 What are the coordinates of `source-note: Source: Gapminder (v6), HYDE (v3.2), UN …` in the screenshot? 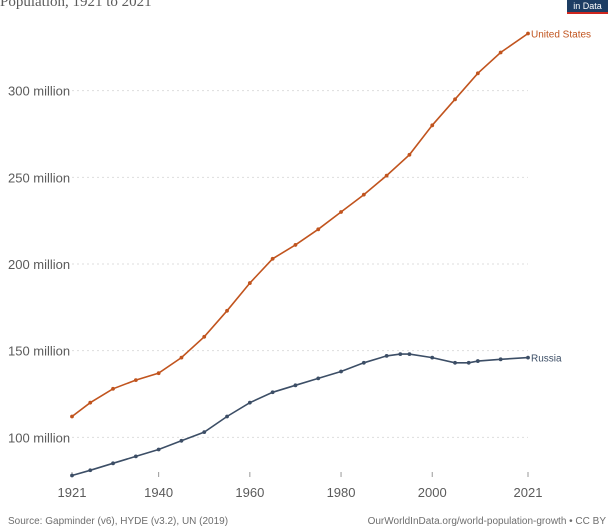 It's located at (118, 521).